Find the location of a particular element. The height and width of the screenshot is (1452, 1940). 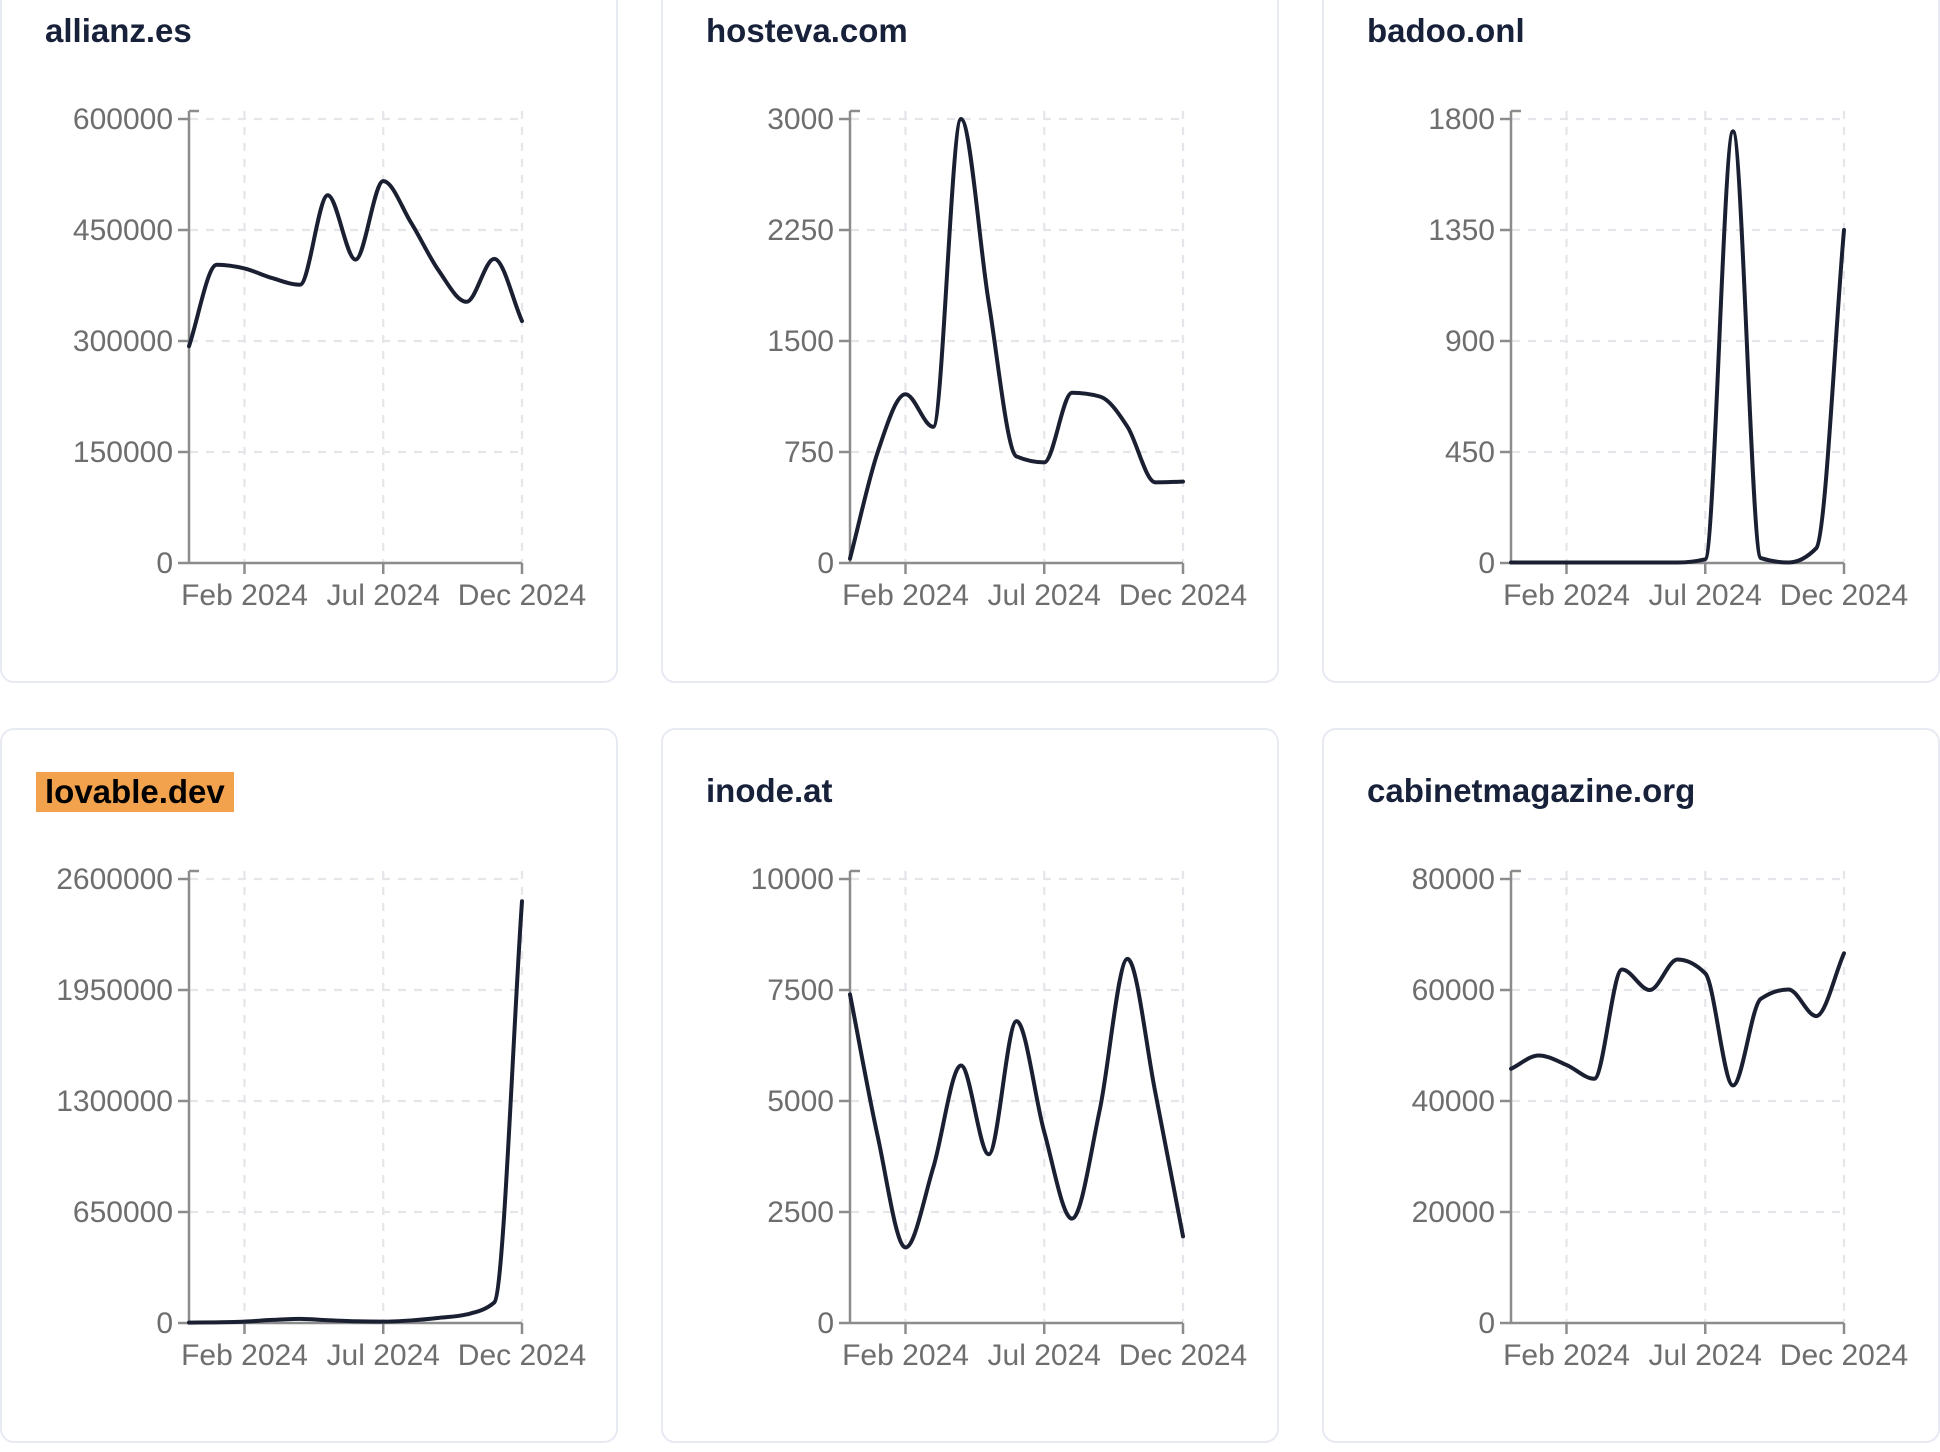

domain-title-text: cabinetmagazine.org is located at coordinates (1531, 790).